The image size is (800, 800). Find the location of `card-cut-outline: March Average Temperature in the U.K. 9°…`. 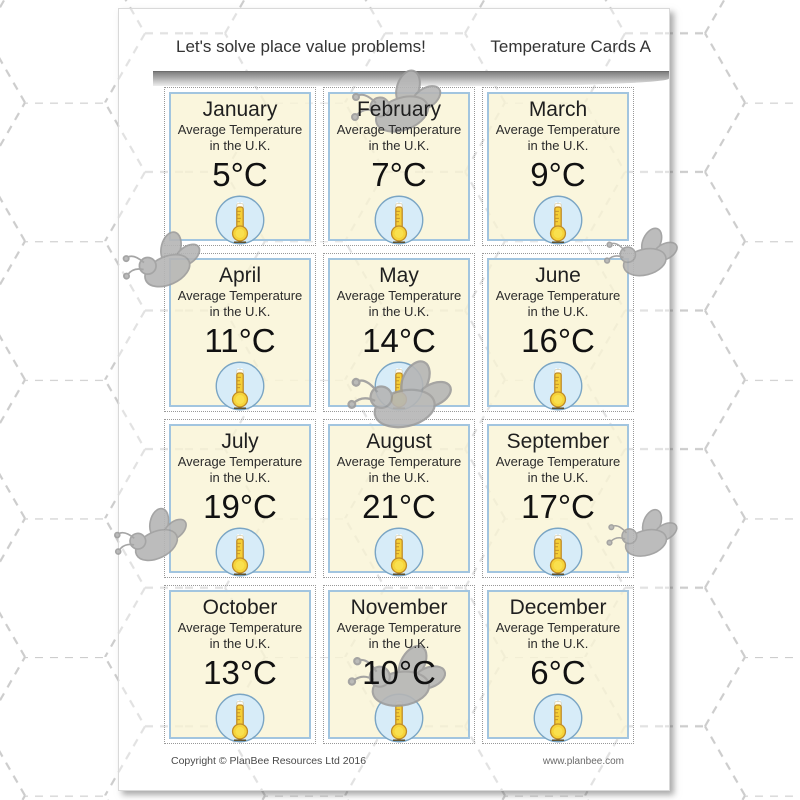

card-cut-outline: March Average Temperature in the U.K. 9°… is located at coordinates (558, 166).